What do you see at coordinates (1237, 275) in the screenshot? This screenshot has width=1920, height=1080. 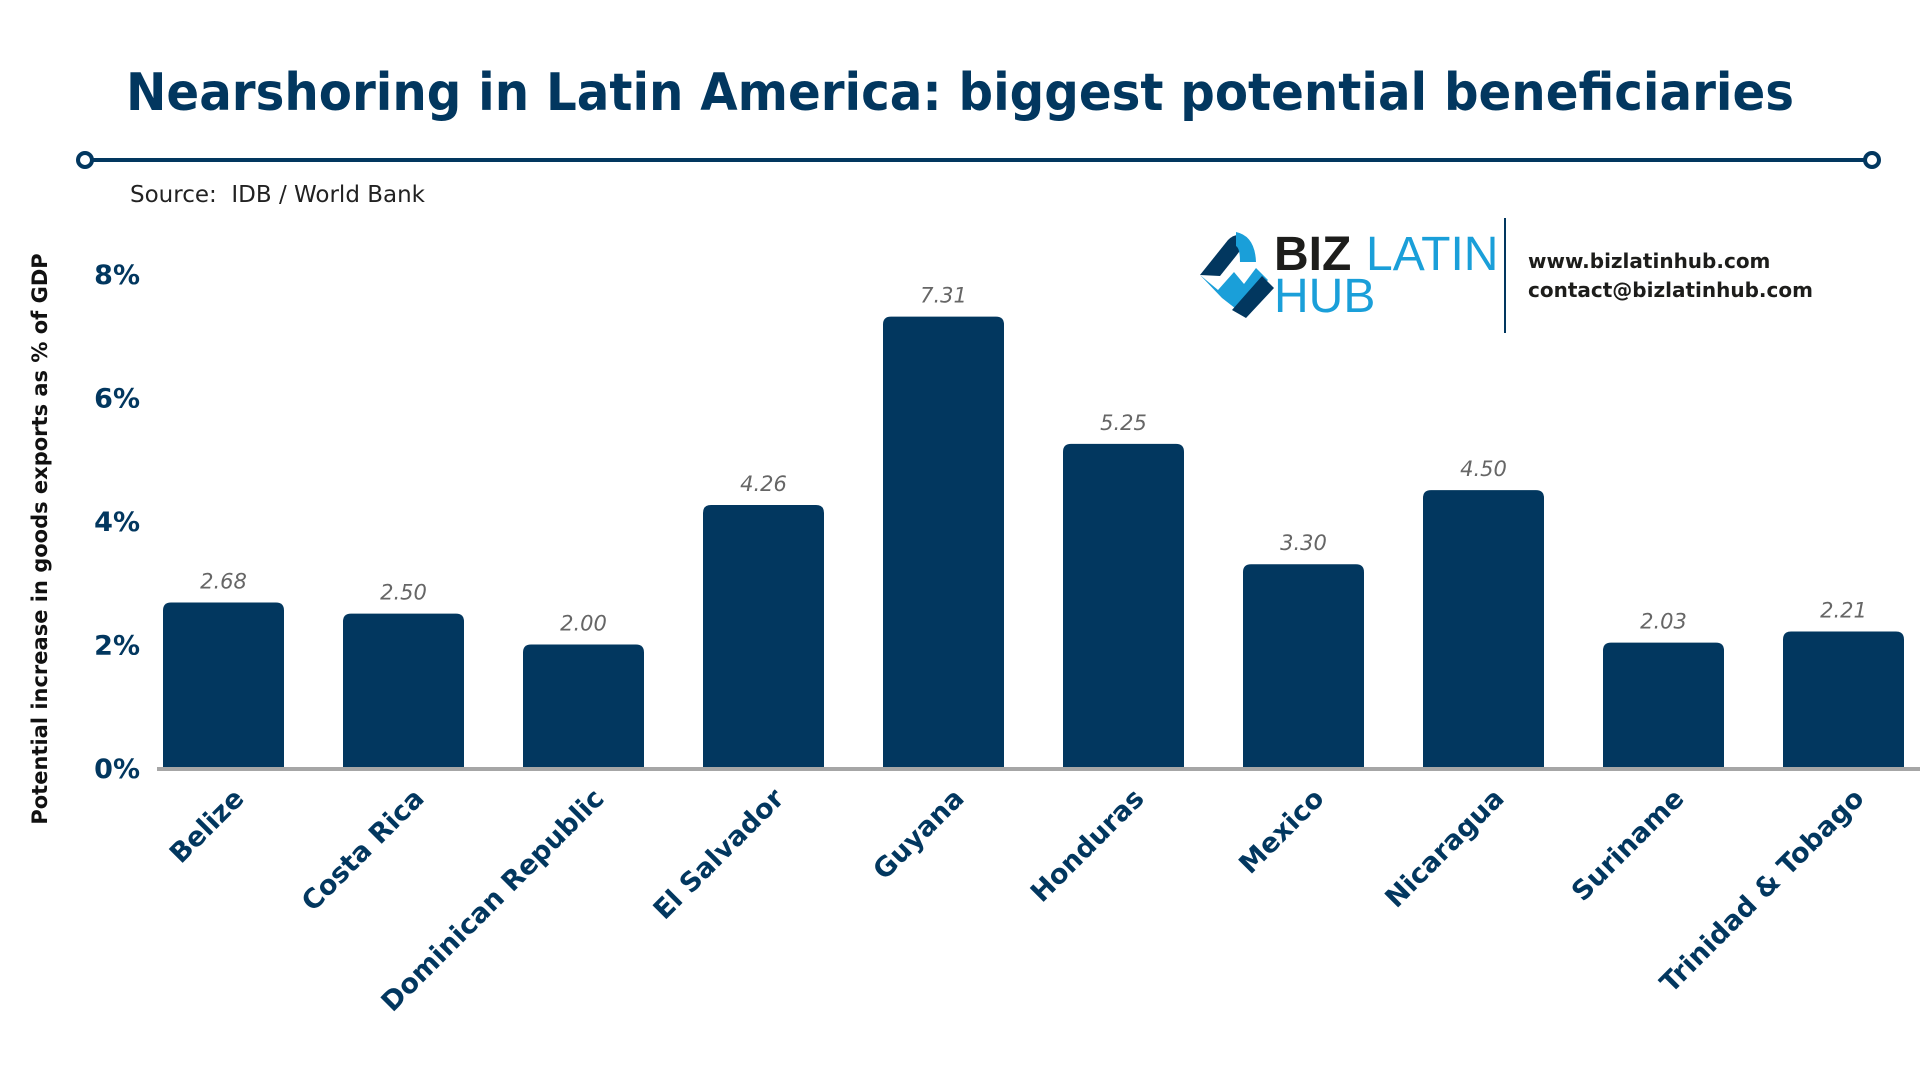 I see `logo-mark-icon` at bounding box center [1237, 275].